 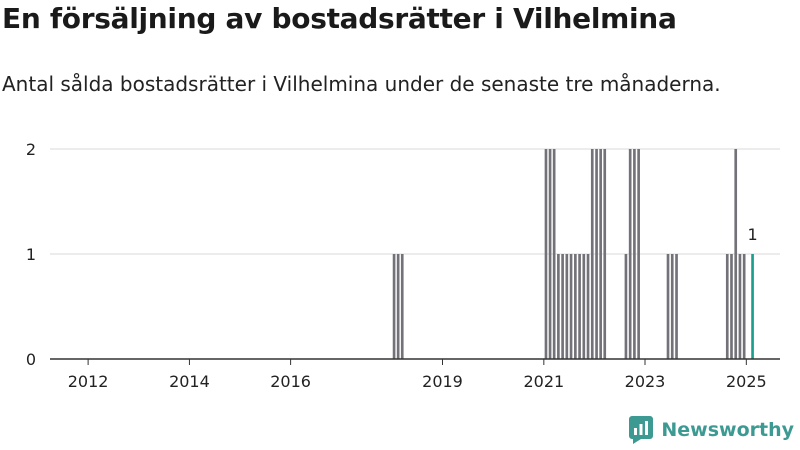 I want to click on x-tick-label: 2019, so click(x=442, y=381).